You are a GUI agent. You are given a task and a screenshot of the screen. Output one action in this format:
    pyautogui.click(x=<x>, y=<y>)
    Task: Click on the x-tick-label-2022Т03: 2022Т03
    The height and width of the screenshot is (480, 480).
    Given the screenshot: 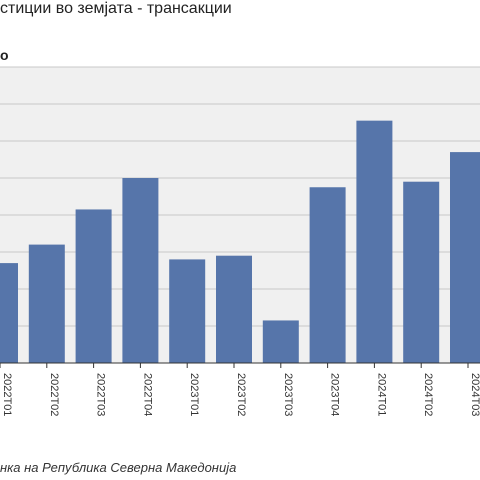 What is the action you would take?
    pyautogui.click(x=101, y=394)
    